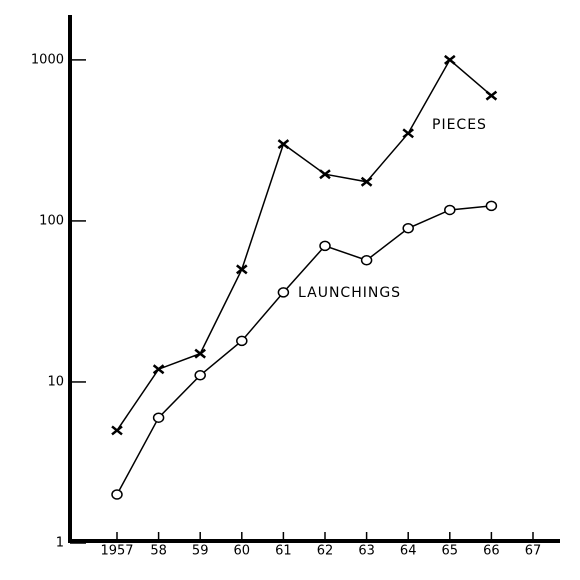  What do you see at coordinates (366, 551) in the screenshot?
I see `x-tick-label: 63` at bounding box center [366, 551].